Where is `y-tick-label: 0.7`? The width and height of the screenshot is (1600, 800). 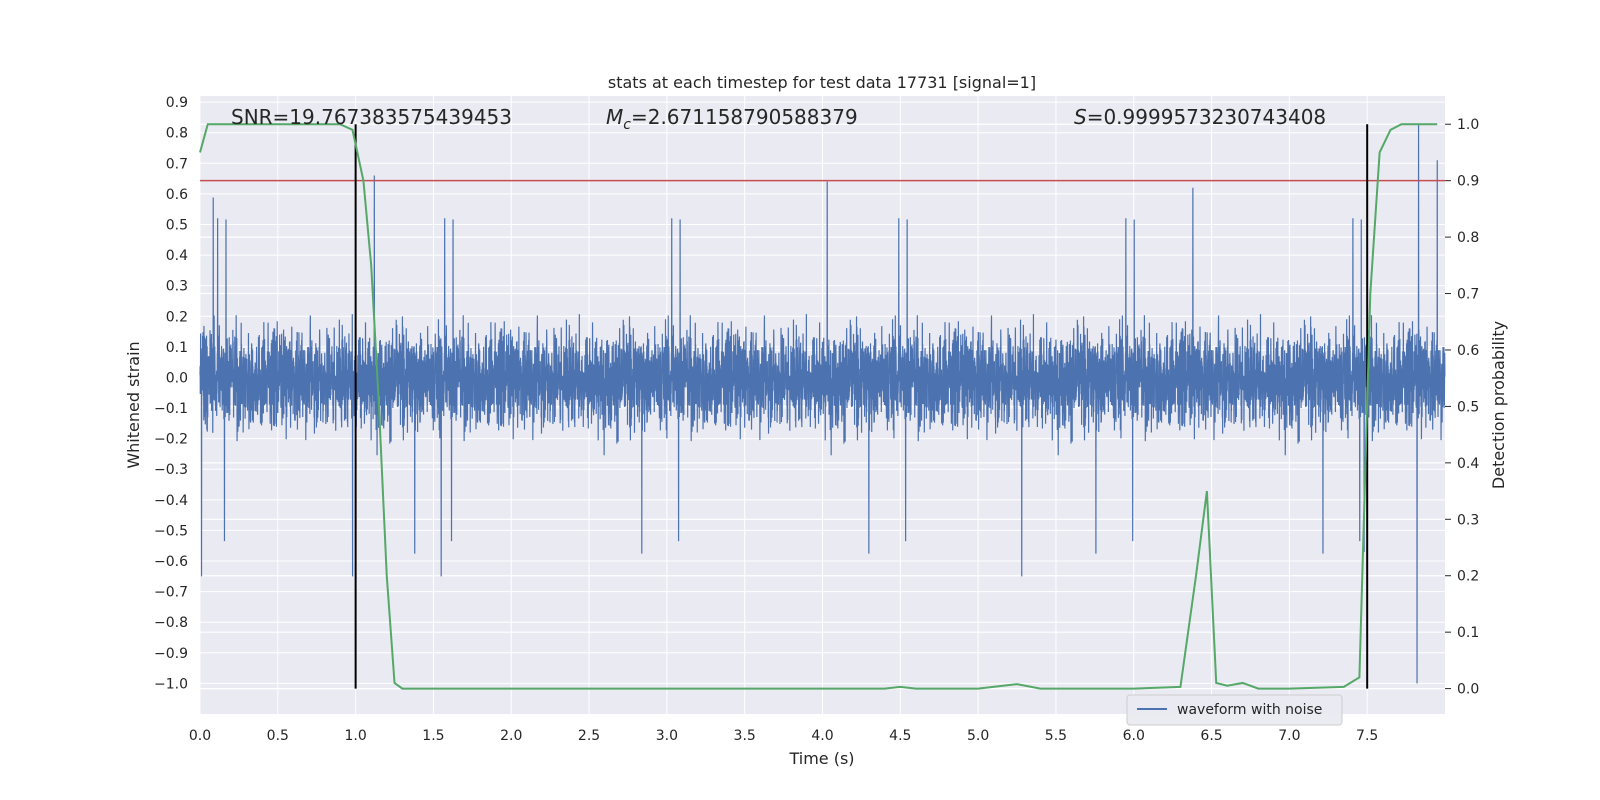 y-tick-label: 0.7 is located at coordinates (177, 164).